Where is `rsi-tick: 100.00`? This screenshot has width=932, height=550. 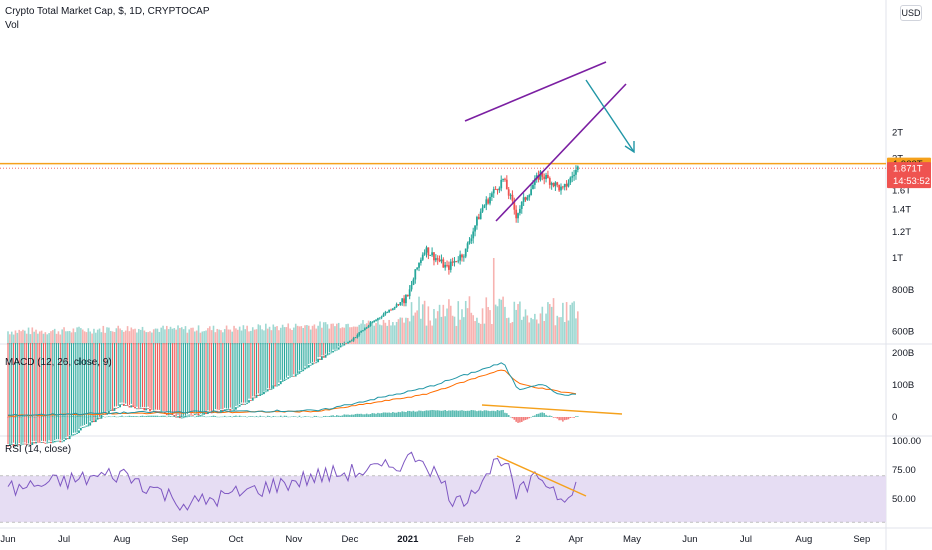 rsi-tick: 100.00 is located at coordinates (906, 441).